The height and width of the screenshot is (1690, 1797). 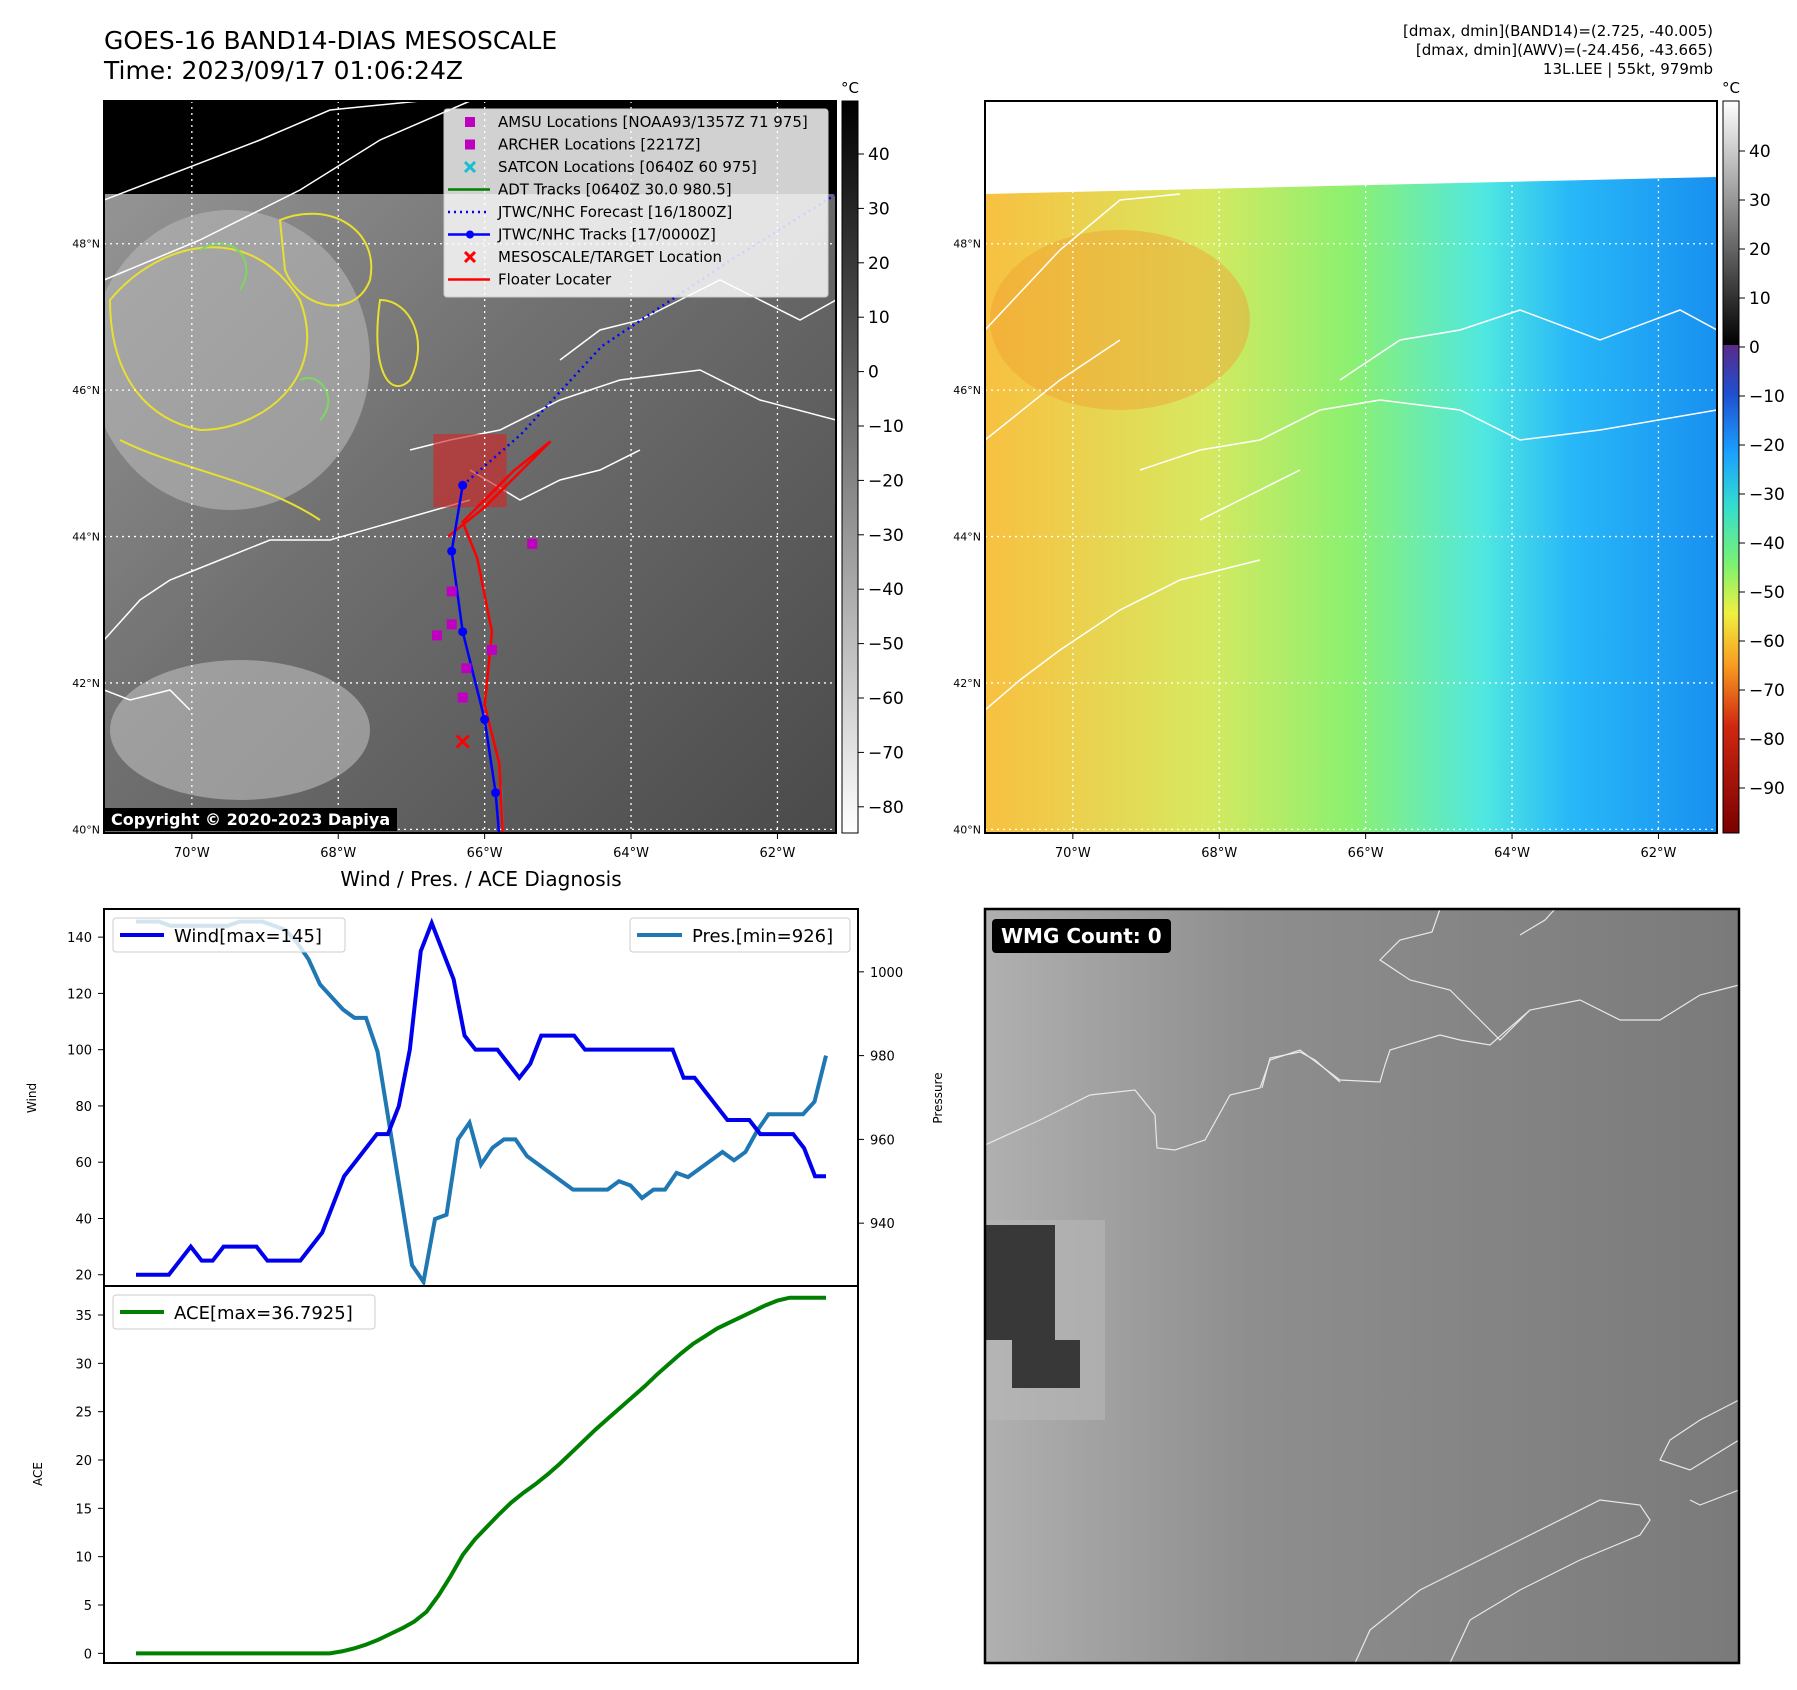 I want to click on jtwc-nhc-track-line, so click(x=475, y=659).